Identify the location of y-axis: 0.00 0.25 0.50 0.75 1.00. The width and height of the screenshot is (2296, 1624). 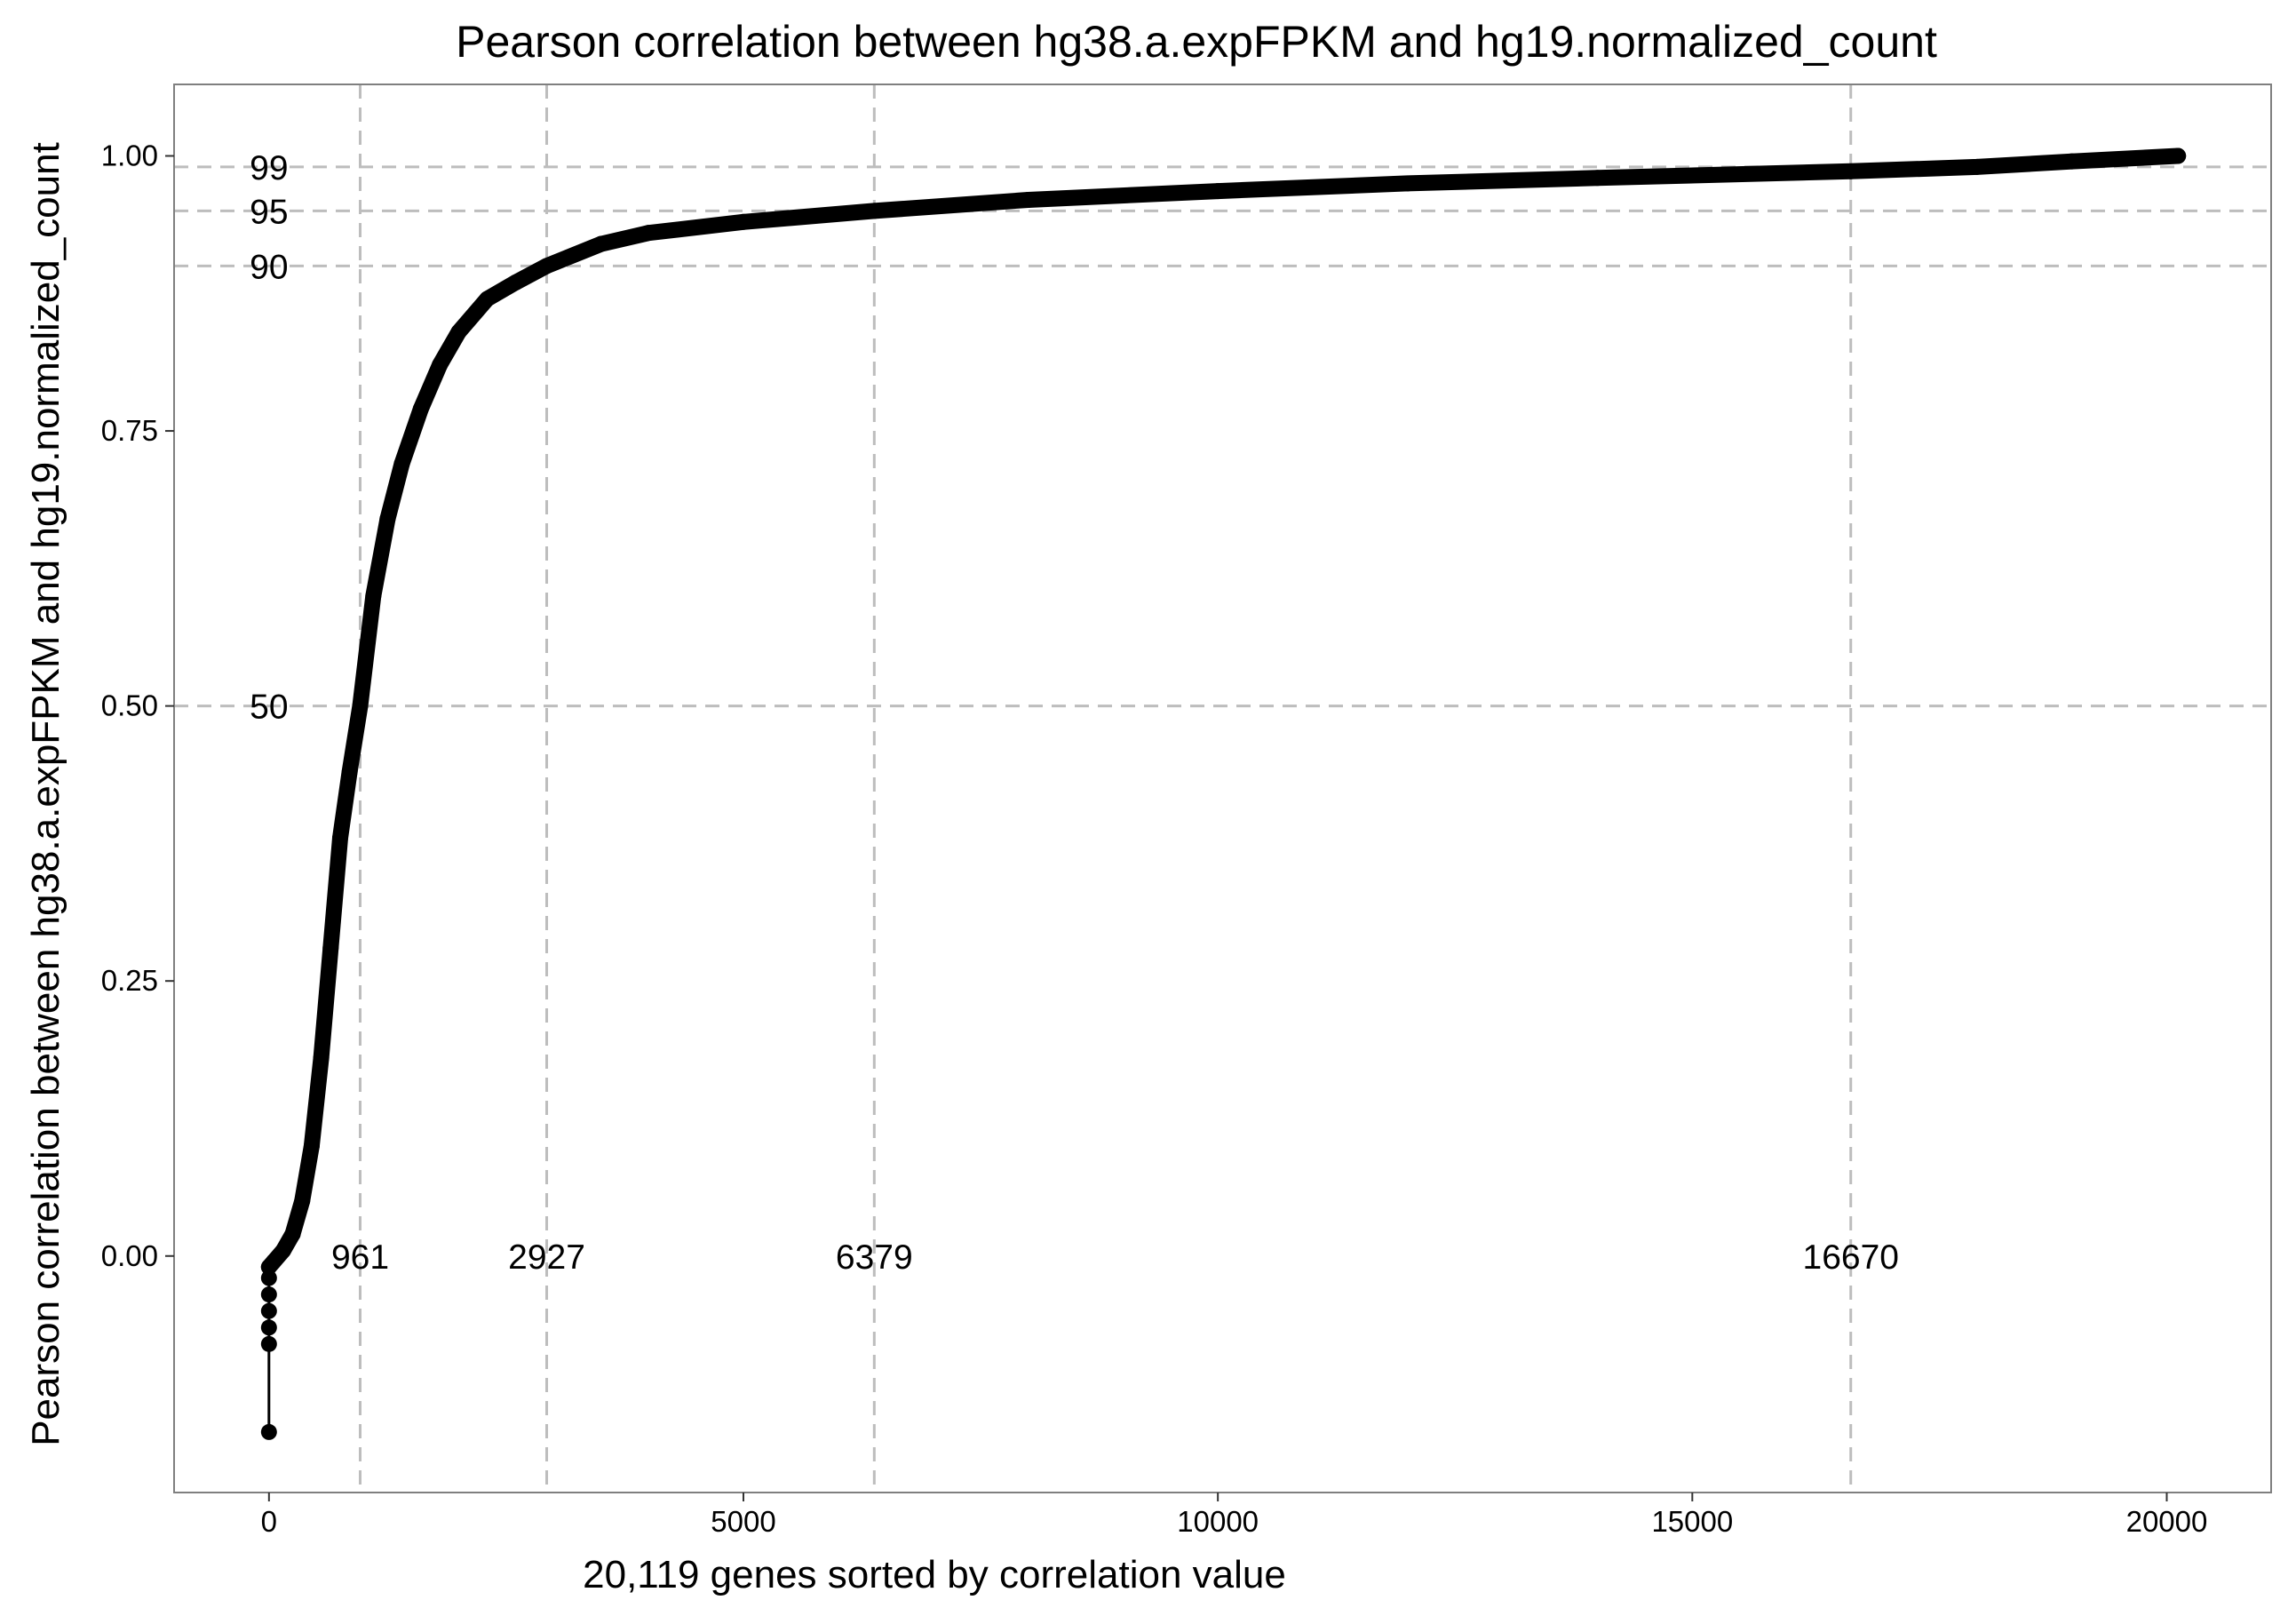
(137, 705).